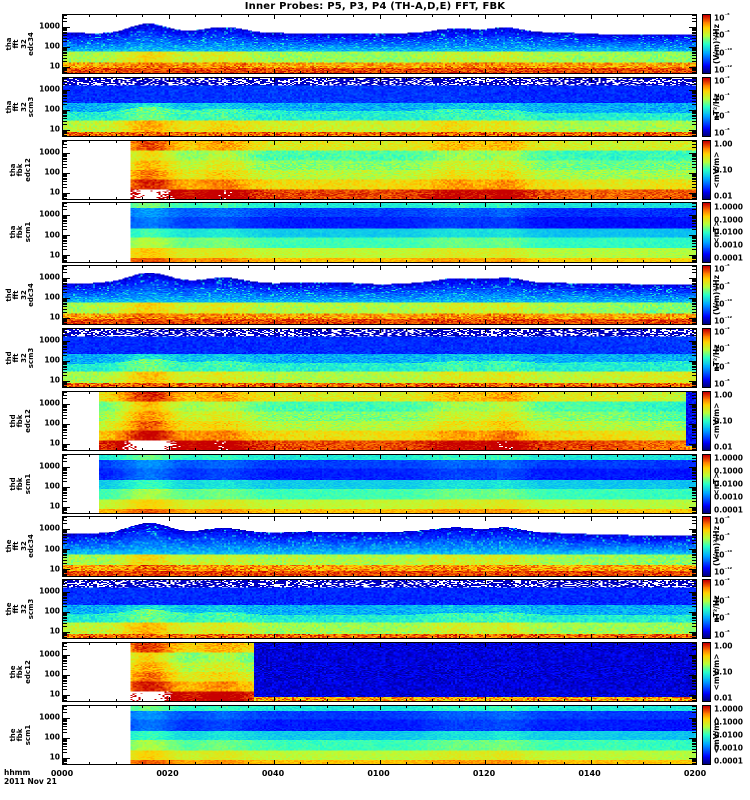 This screenshot has width=750, height=800. Describe the element at coordinates (273, 773) in the screenshot. I see `x-tick-label: 0040` at that location.